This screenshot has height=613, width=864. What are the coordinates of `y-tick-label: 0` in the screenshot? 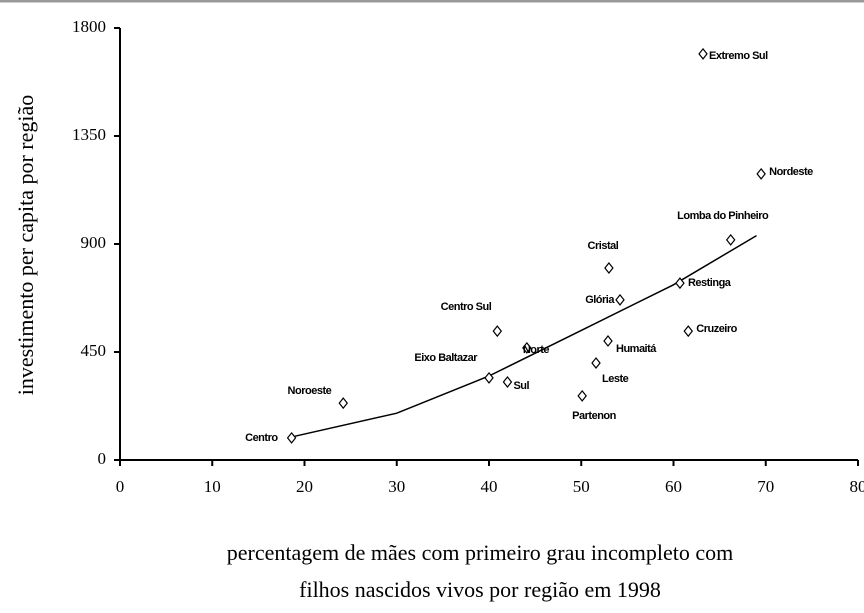 It's located at (102, 458).